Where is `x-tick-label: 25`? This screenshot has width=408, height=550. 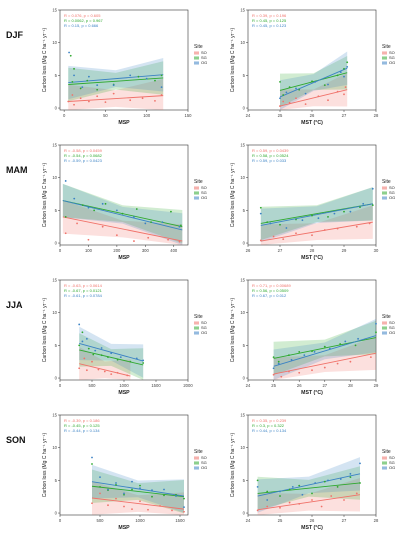
x-tick-label: 25 is located at coordinates (273, 385).